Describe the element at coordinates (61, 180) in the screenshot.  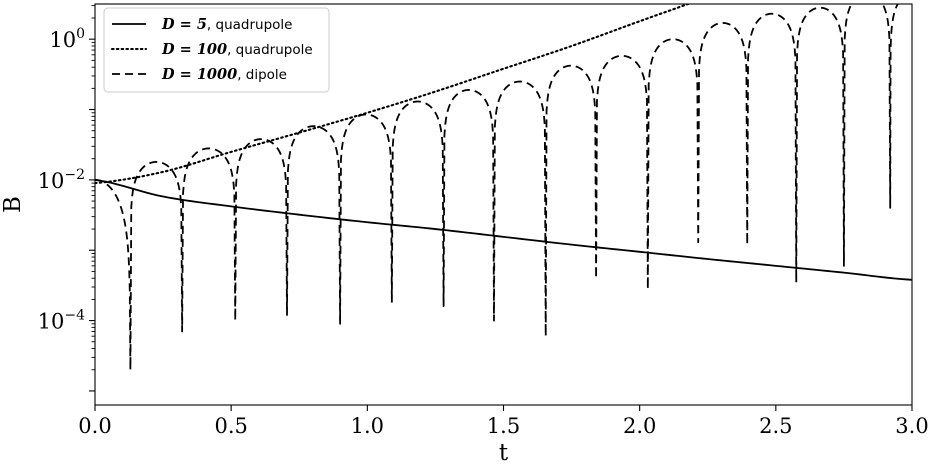
I see `y-tick-label: 10⁻²` at that location.